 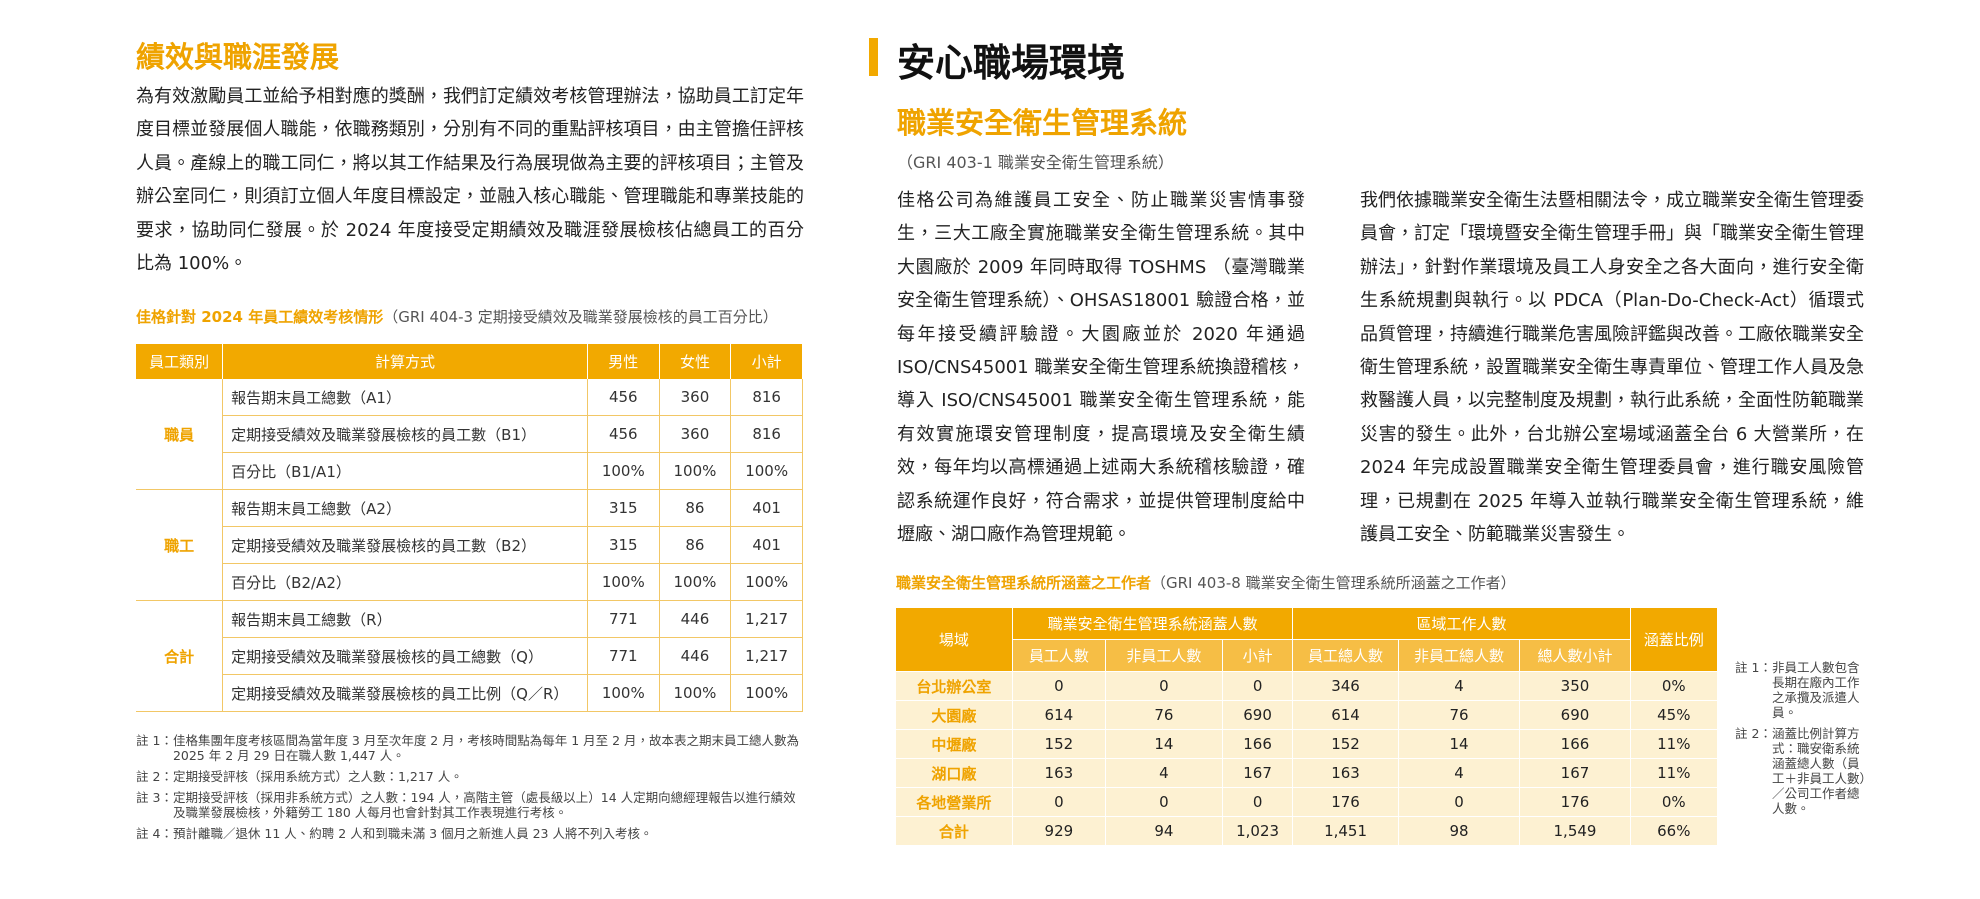 What do you see at coordinates (1035, 162) in the screenshot?
I see `gri-ref: （GRI 403-1 職業安全衛生管理系統）` at bounding box center [1035, 162].